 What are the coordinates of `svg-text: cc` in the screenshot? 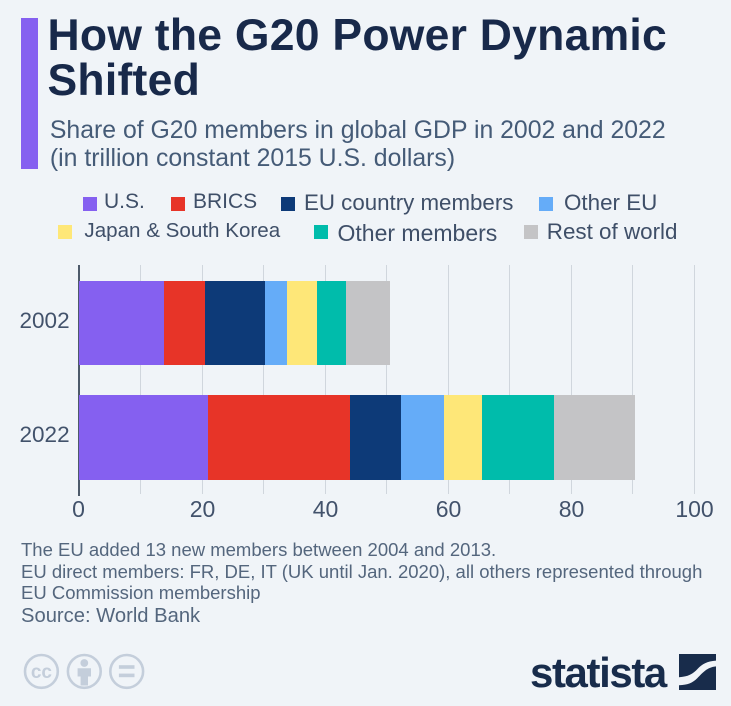 It's located at (42, 672).